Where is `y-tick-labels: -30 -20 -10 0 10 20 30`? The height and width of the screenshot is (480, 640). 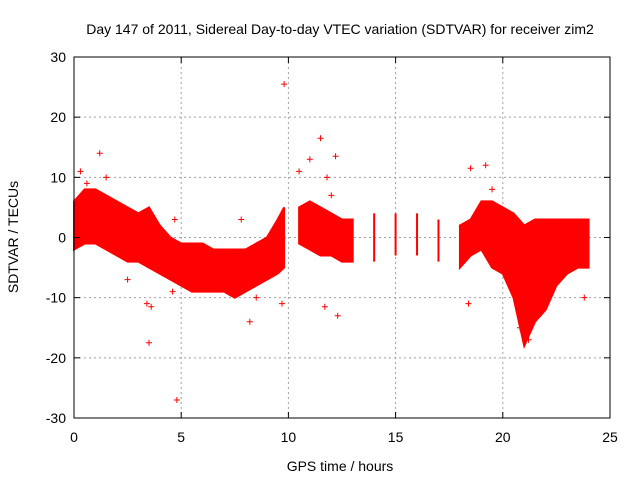
y-tick-labels: -30 -20 -10 0 10 20 30 is located at coordinates (56, 237).